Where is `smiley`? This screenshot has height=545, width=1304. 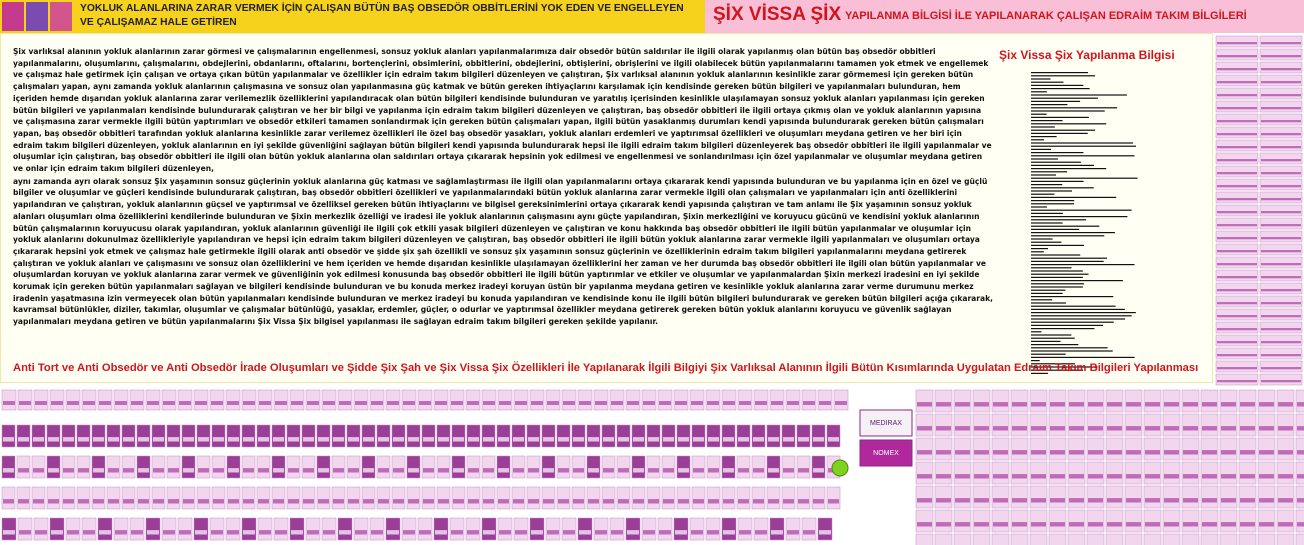
smiley is located at coordinates (840, 468).